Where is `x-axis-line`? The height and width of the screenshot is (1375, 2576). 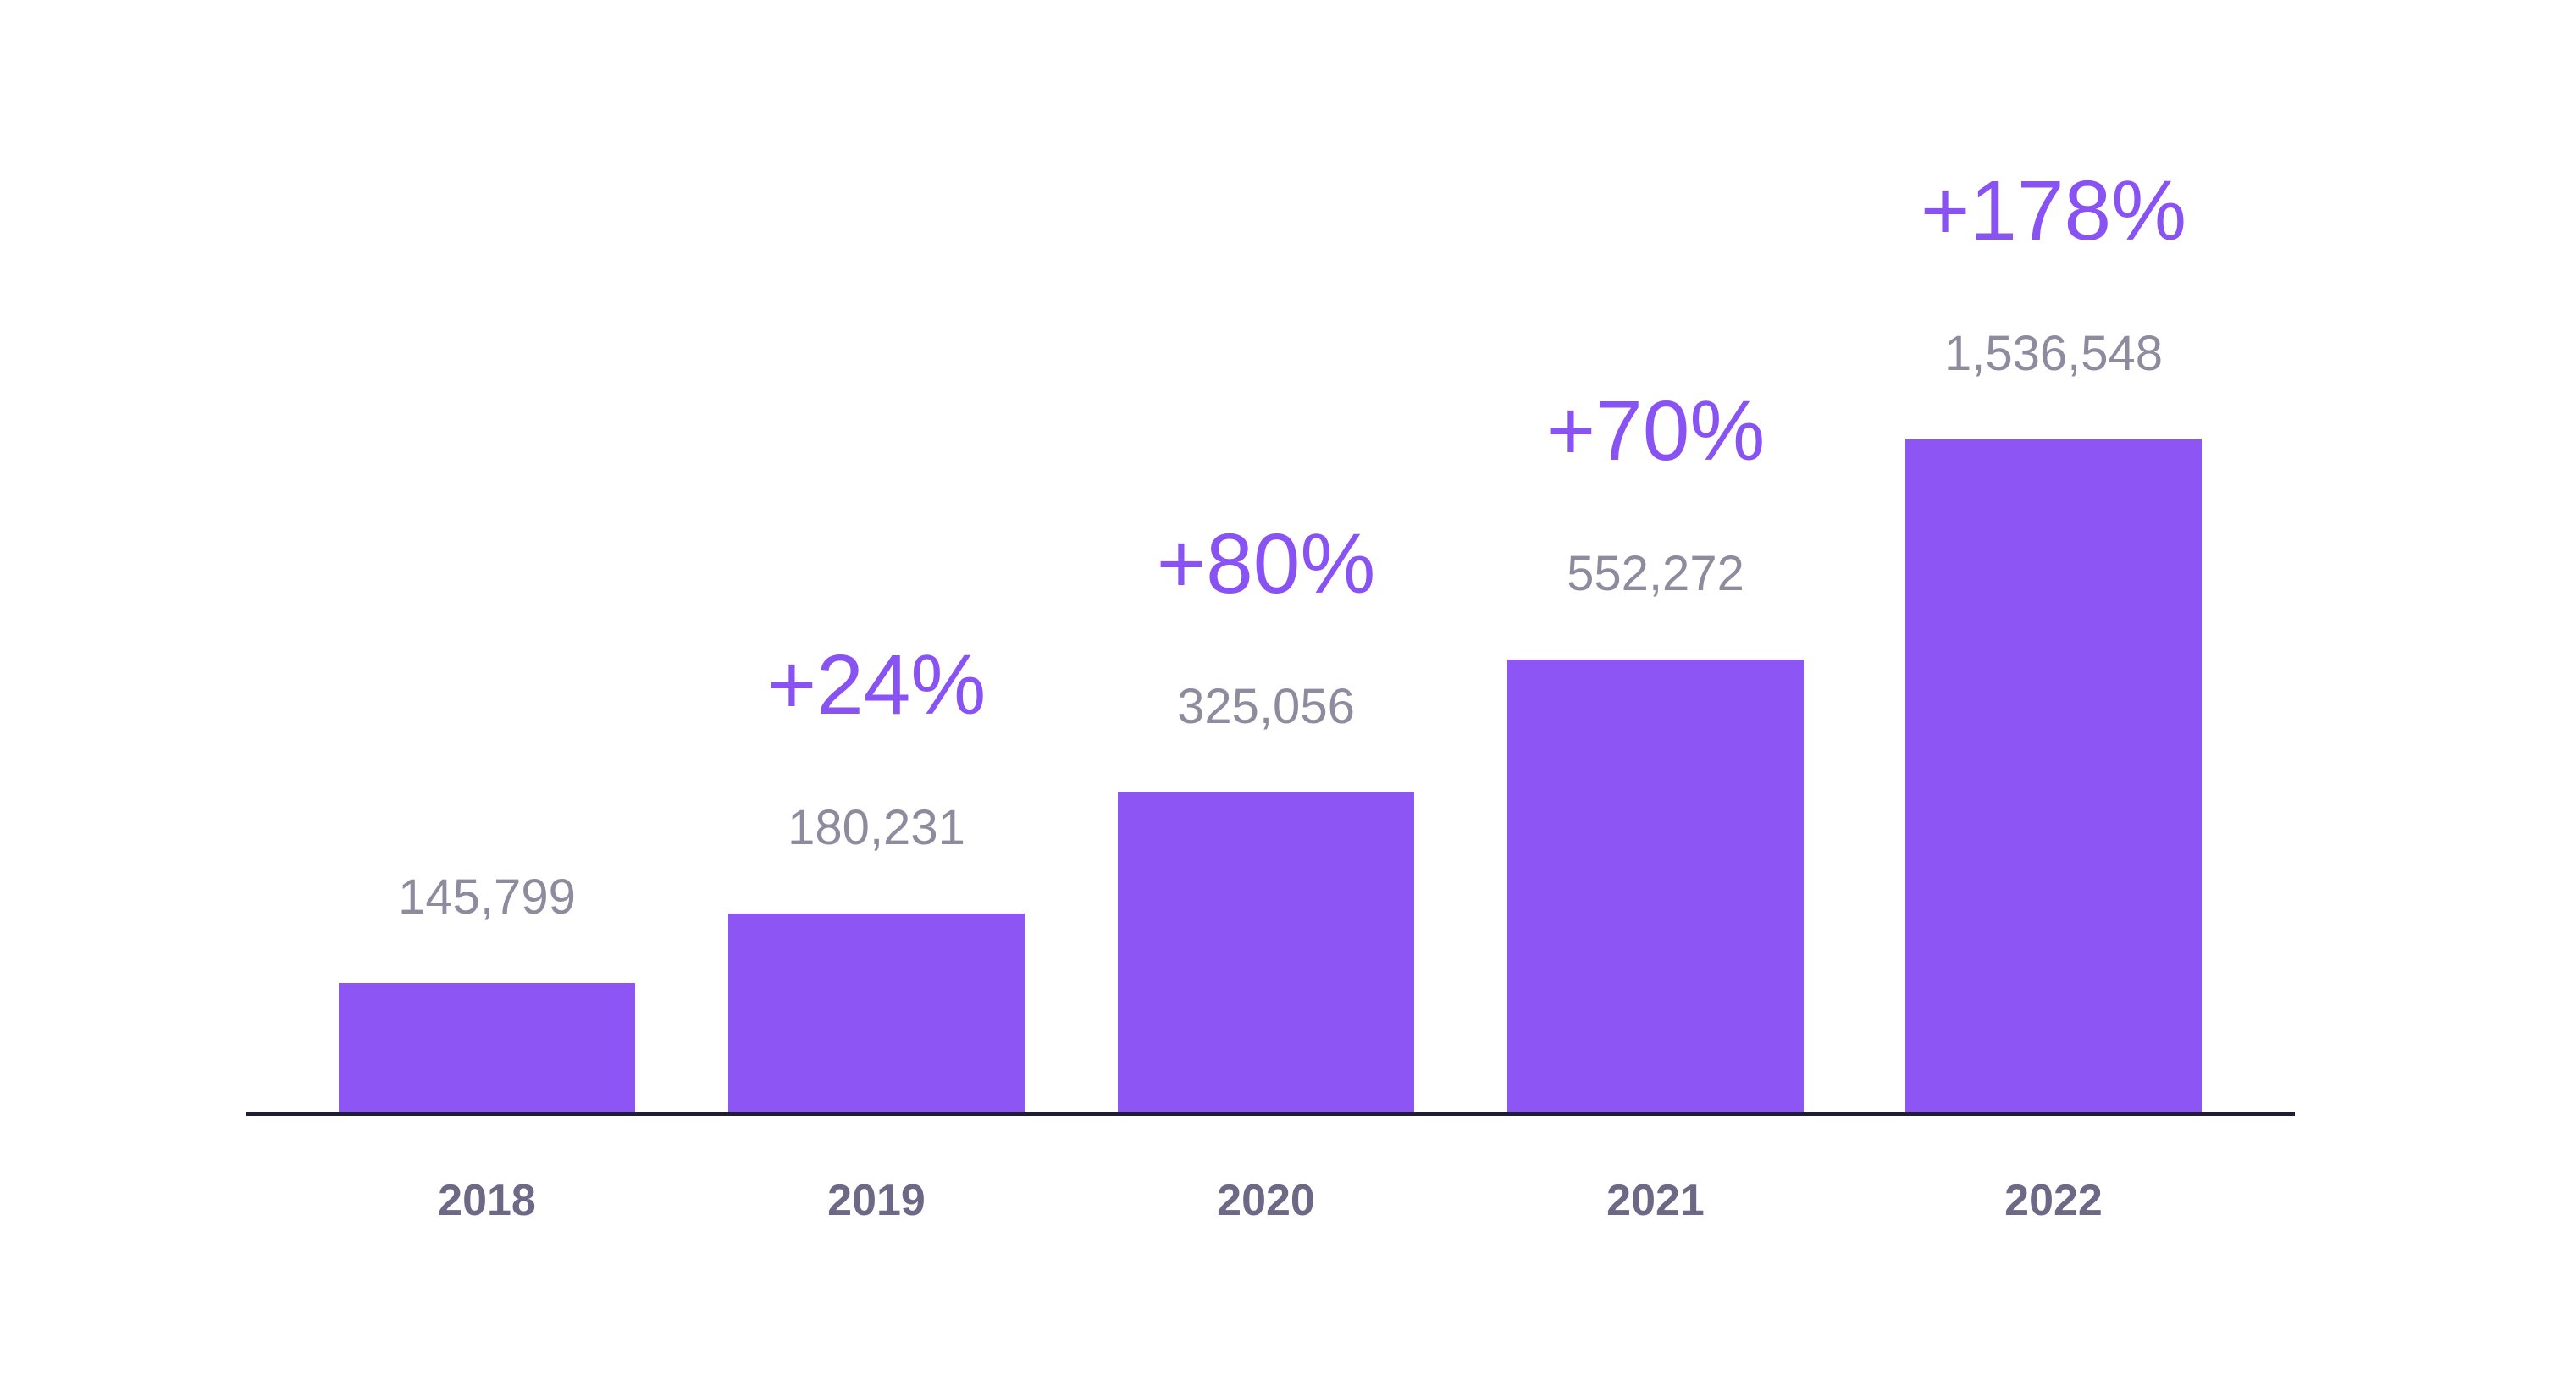
x-axis-line is located at coordinates (1270, 1114).